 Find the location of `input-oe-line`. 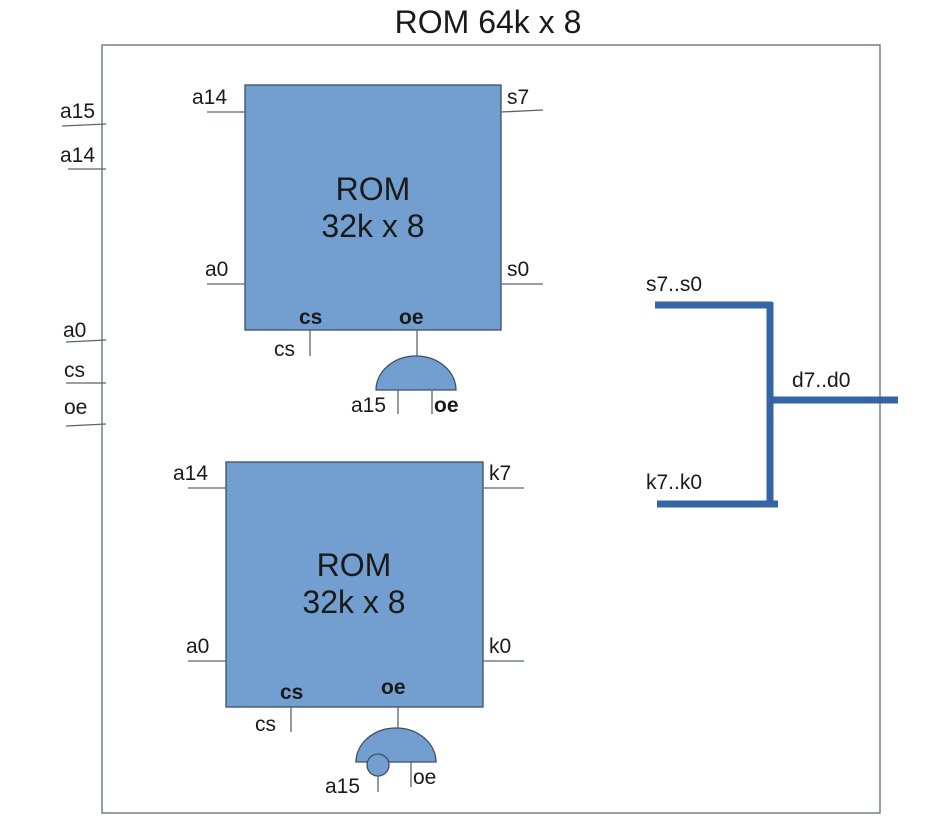

input-oe-line is located at coordinates (86, 425).